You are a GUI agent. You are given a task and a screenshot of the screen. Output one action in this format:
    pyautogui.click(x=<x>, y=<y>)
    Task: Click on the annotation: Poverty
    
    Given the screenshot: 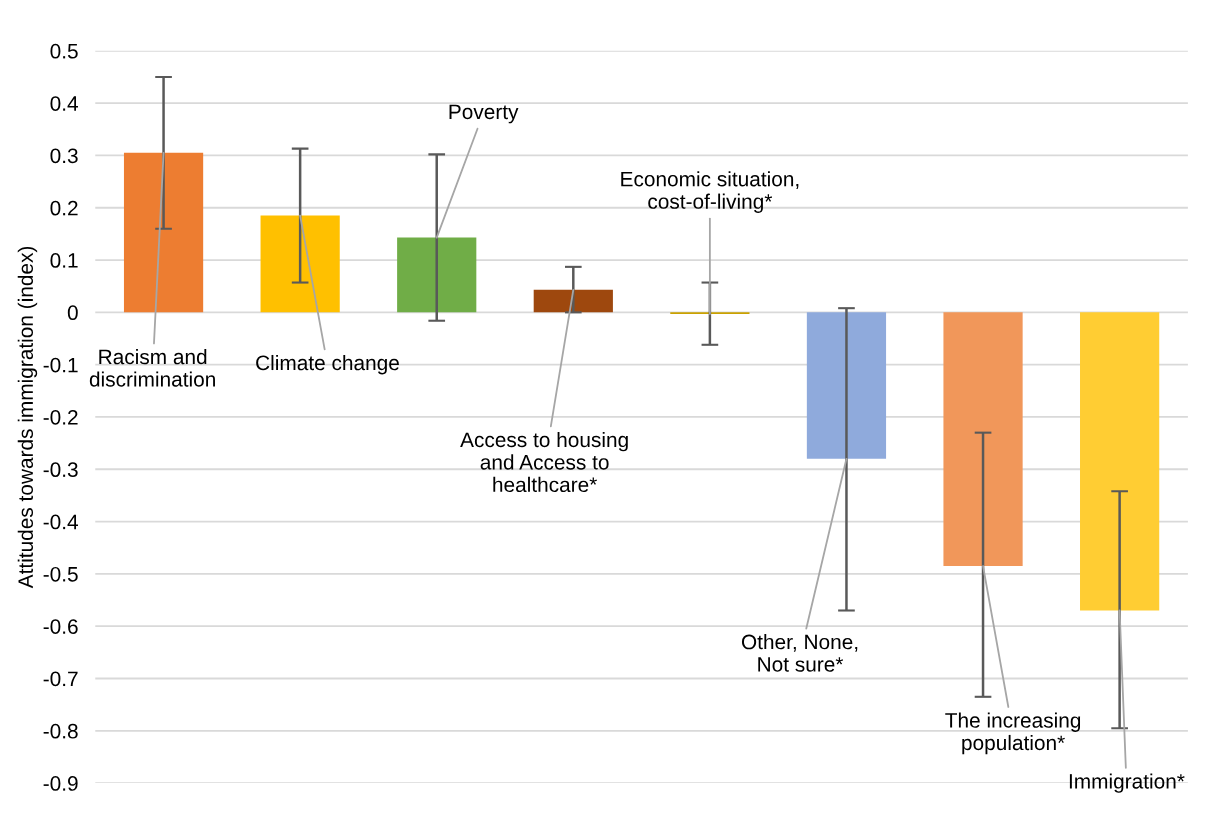 What is the action you would take?
    pyautogui.click(x=484, y=114)
    